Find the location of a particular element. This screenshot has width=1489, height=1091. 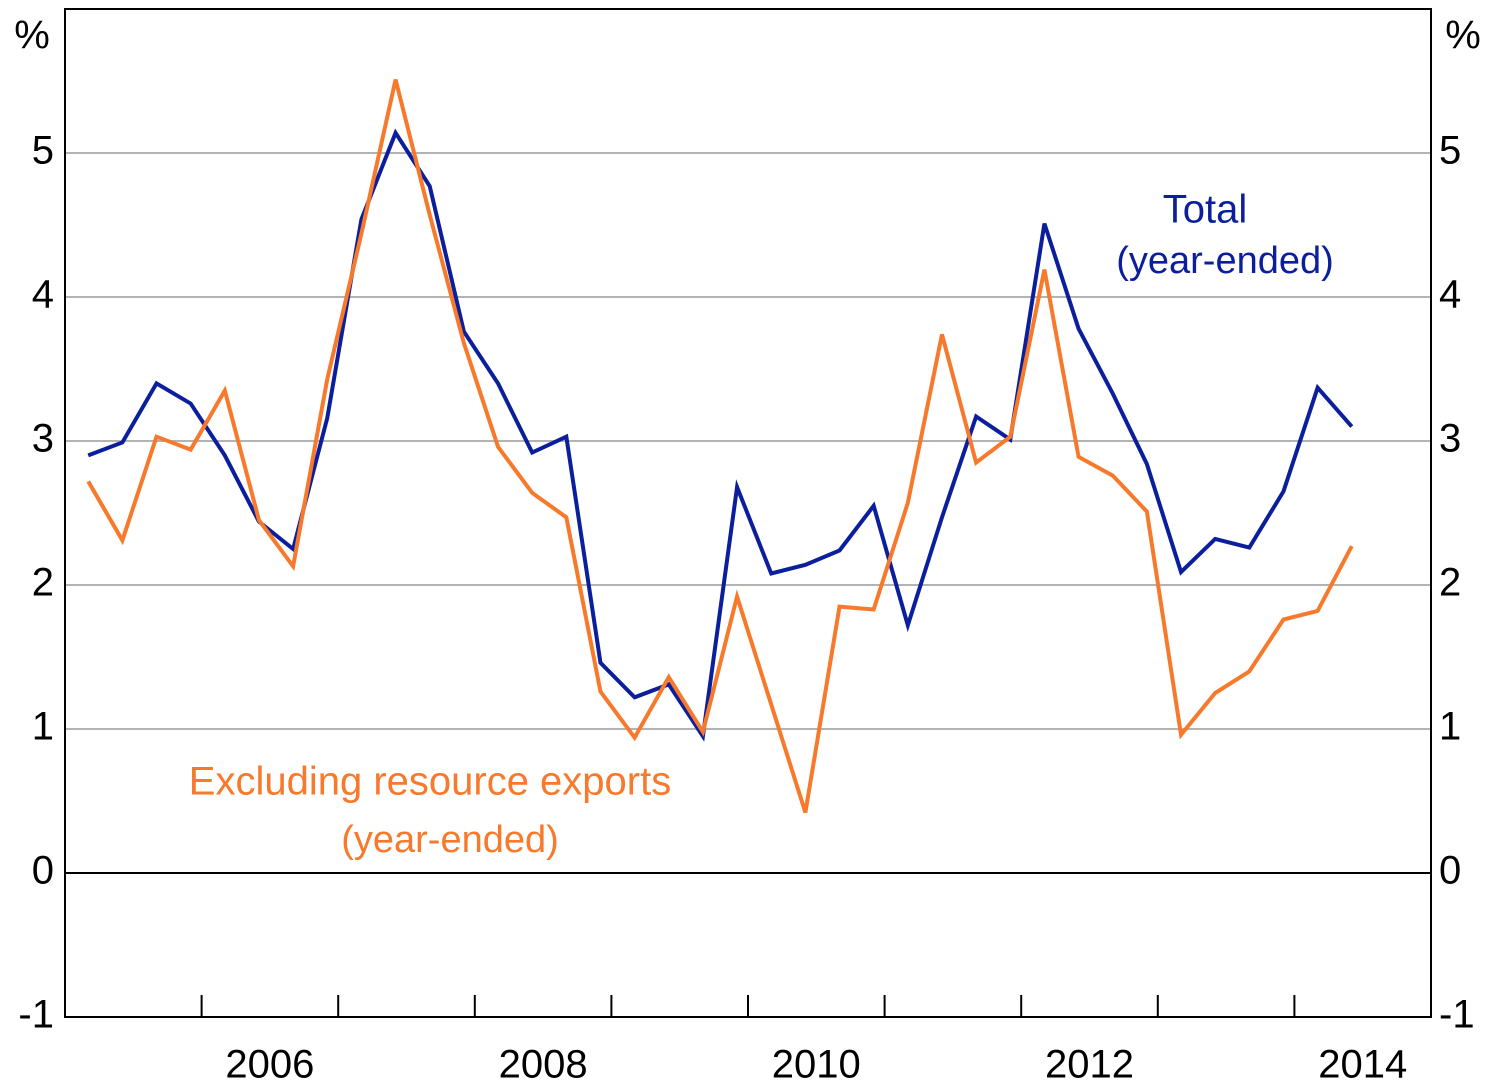

y-tick-label-right: 4 is located at coordinates (1450, 295).